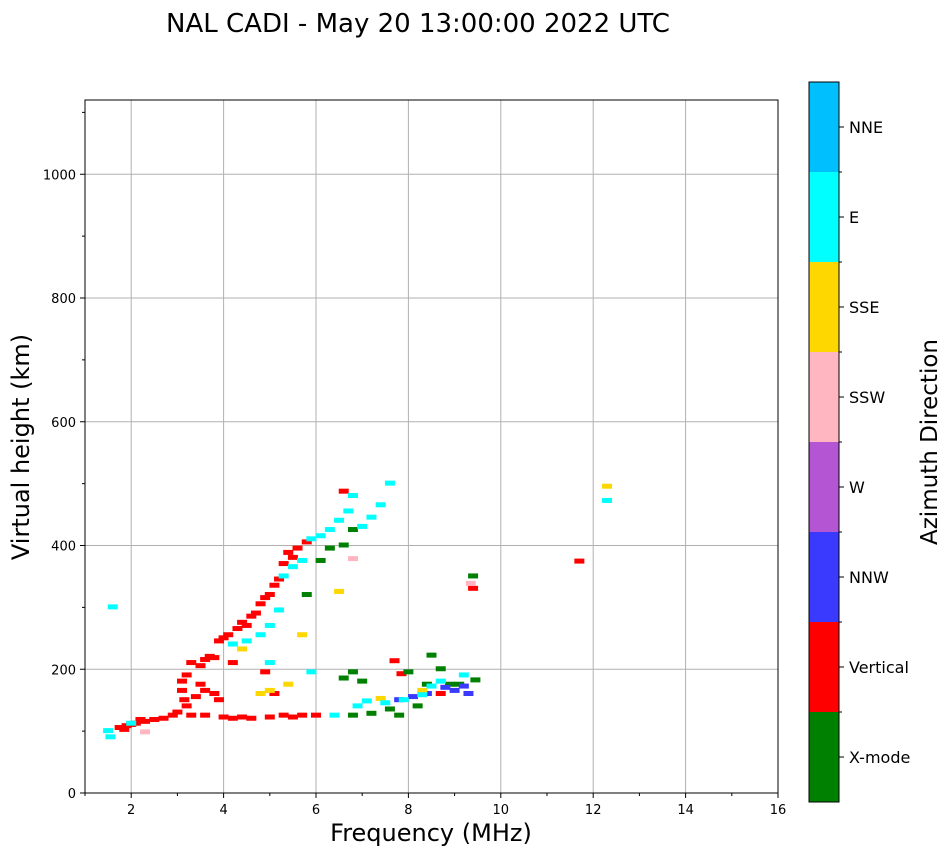 This screenshot has width=951, height=856. I want to click on y-tick-label: 600, so click(63, 423).